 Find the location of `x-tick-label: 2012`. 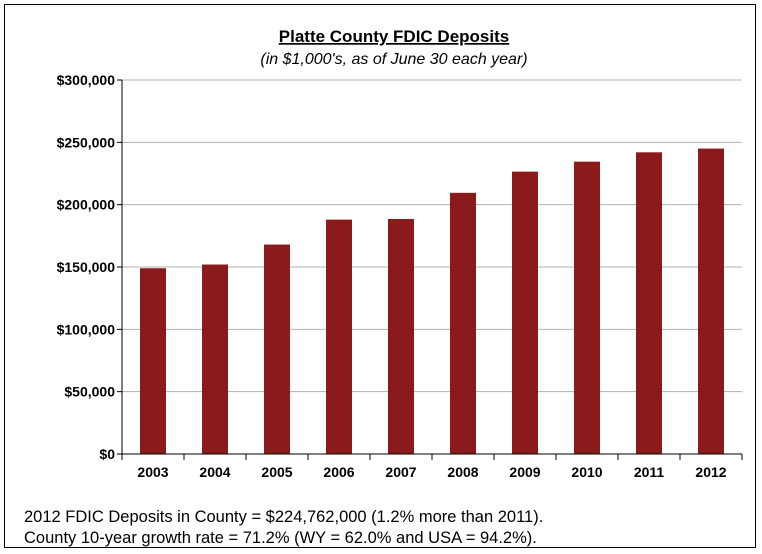

x-tick-label: 2012 is located at coordinates (710, 472).